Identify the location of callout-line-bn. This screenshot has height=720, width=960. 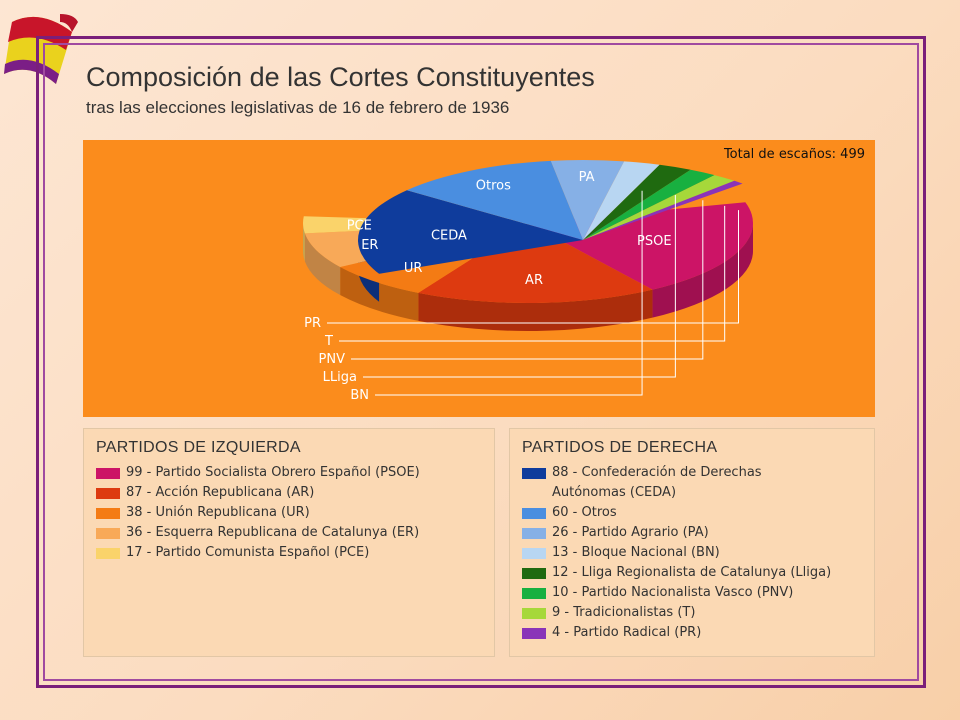
(509, 293).